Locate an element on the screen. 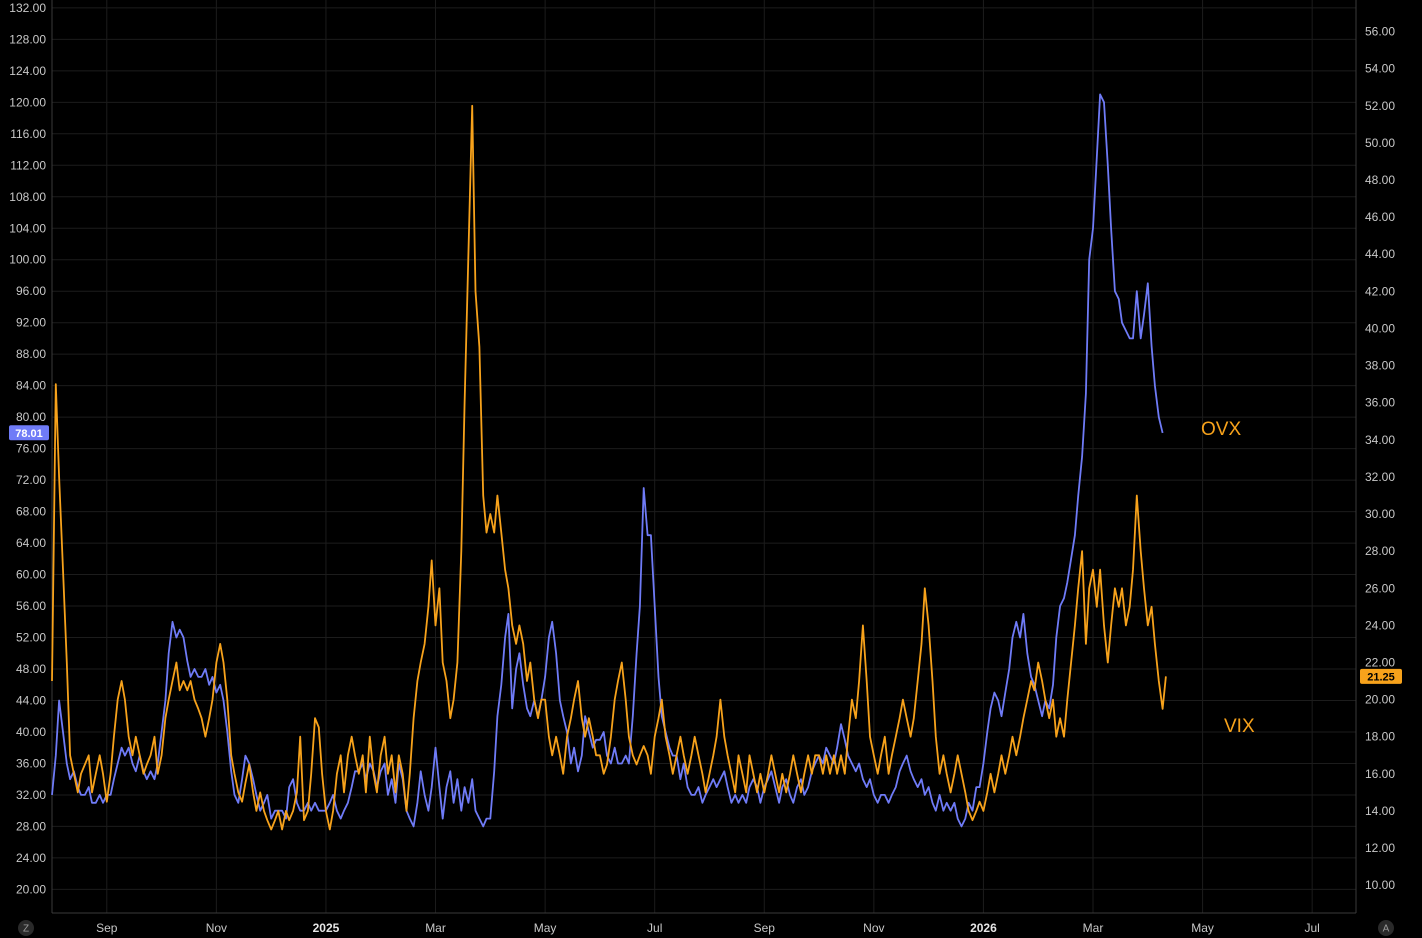 This screenshot has width=1422, height=938. right-axis-tick: 34.00 is located at coordinates (1380, 440).